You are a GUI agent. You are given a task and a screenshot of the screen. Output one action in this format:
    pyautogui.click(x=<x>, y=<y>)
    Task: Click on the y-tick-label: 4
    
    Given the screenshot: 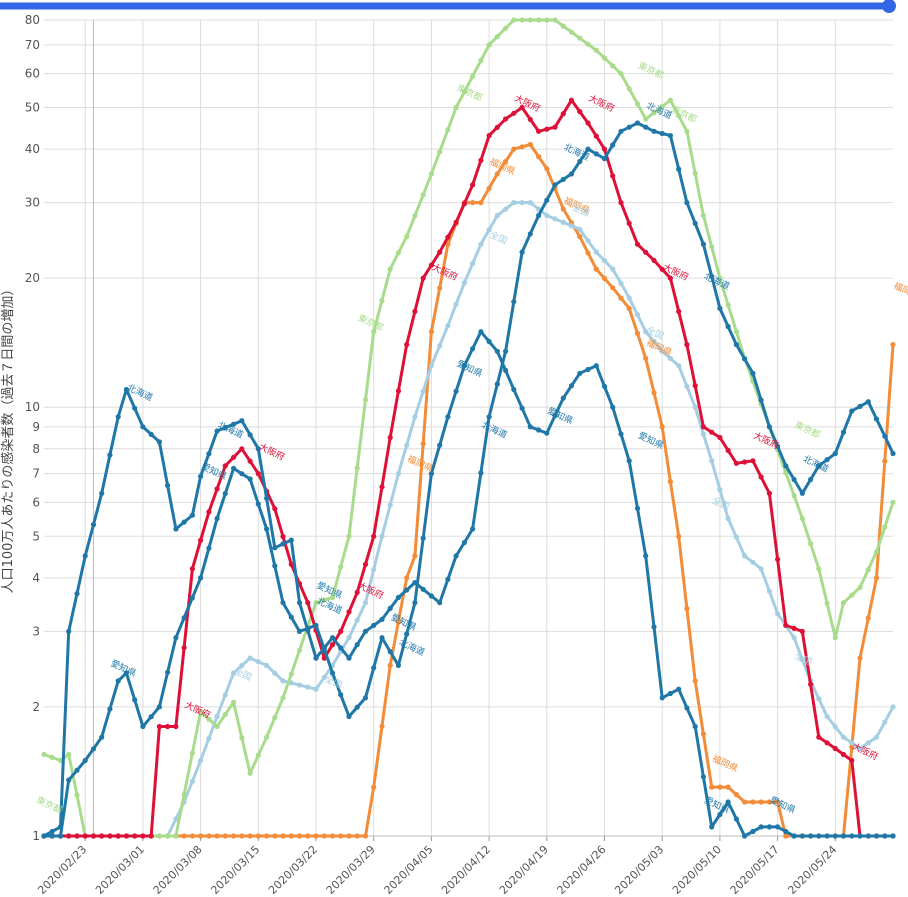 What is the action you would take?
    pyautogui.click(x=36, y=578)
    